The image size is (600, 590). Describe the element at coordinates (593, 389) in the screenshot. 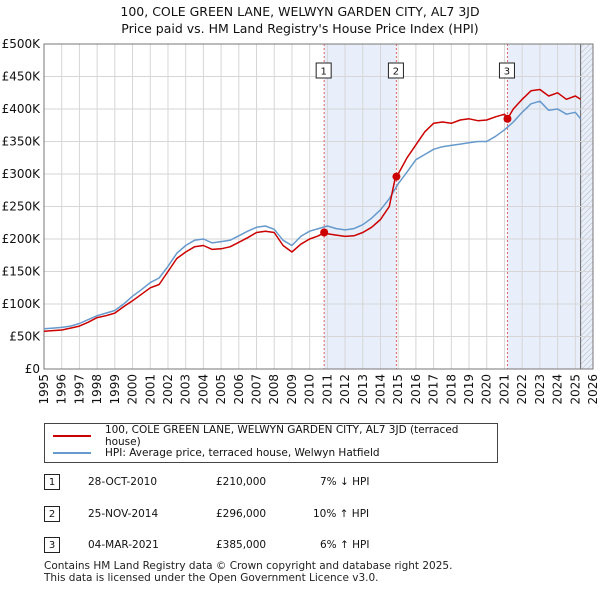

I see `x-tick-label: 2026` at that location.